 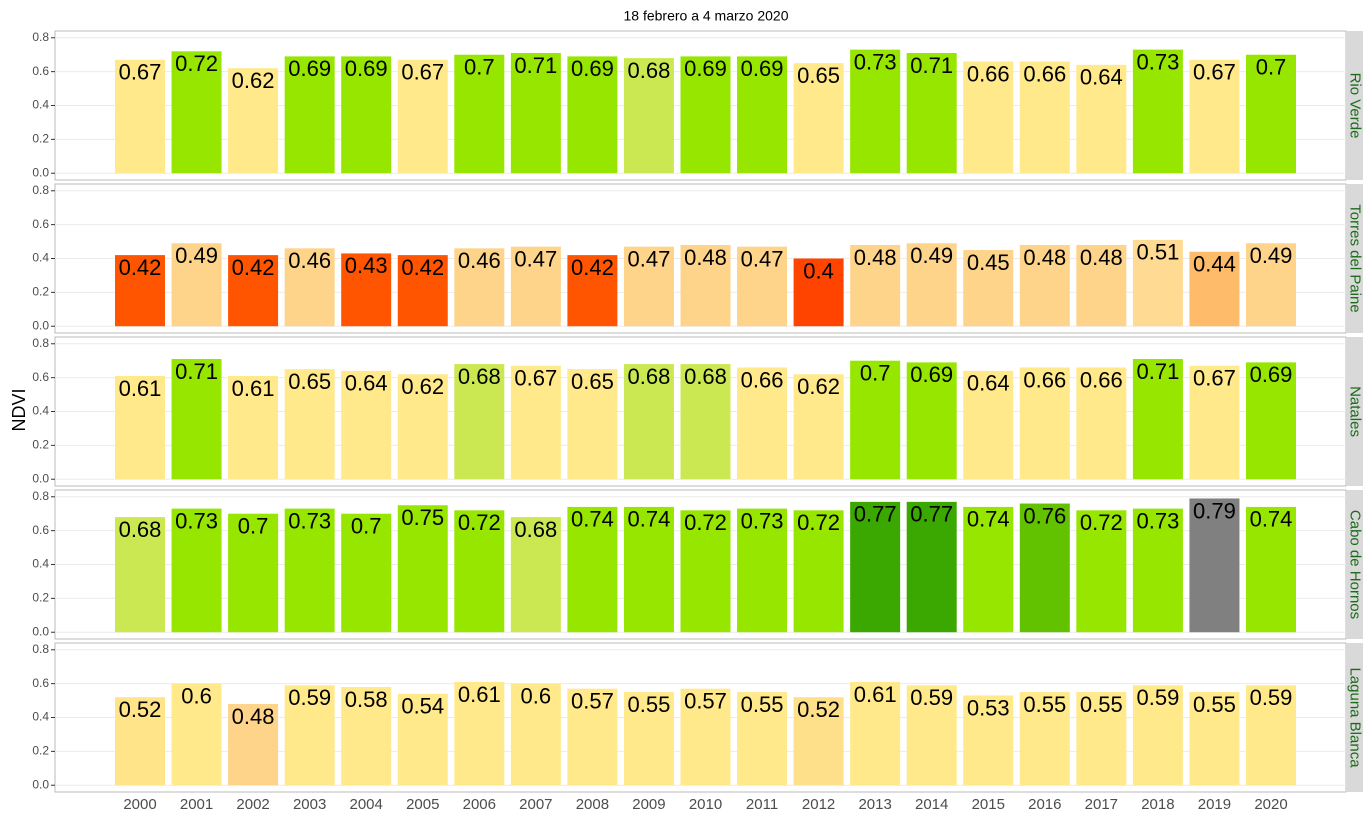 I want to click on x-tick-label: 2020, so click(x=1270, y=804).